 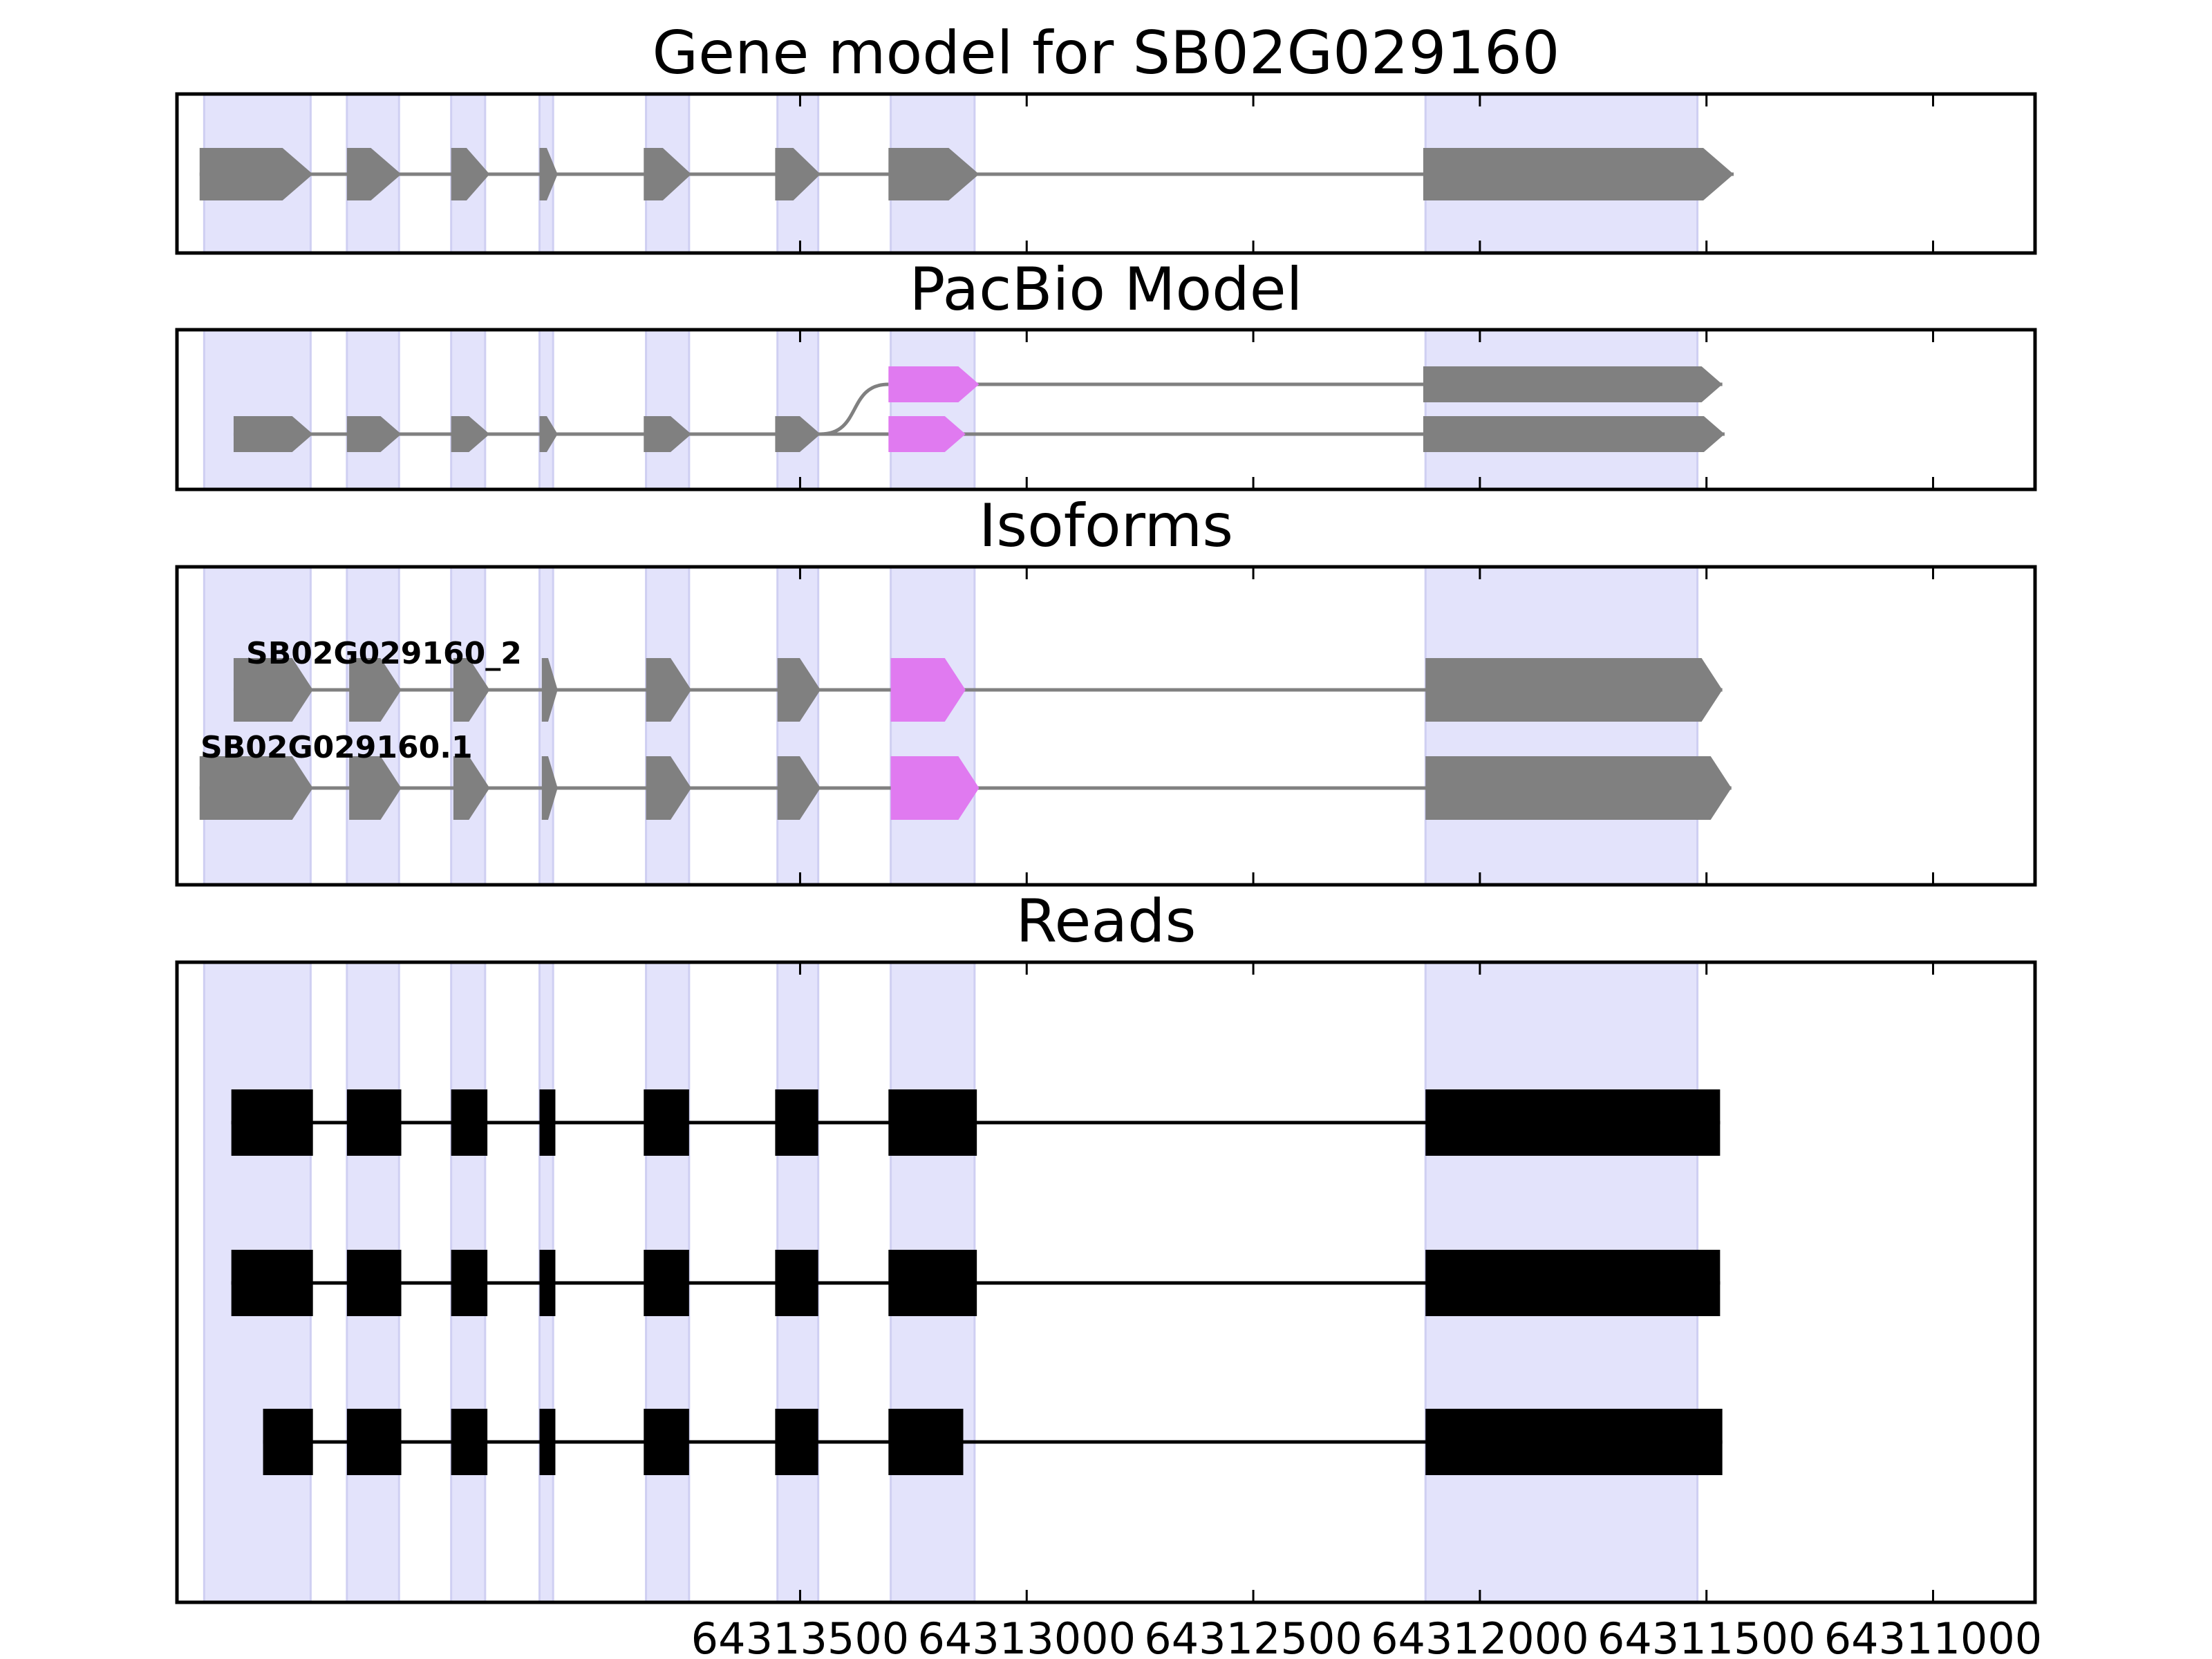 I want to click on splice-branch-line, so click(x=854, y=409).